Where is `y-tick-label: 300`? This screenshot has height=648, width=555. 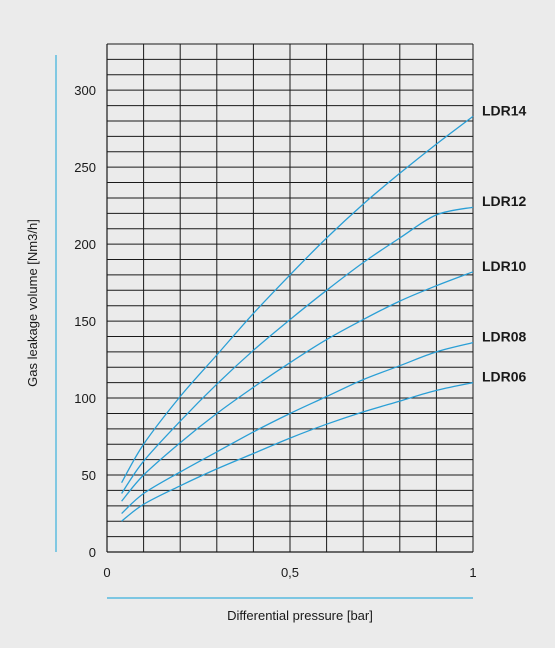 y-tick-label: 300 is located at coordinates (85, 90).